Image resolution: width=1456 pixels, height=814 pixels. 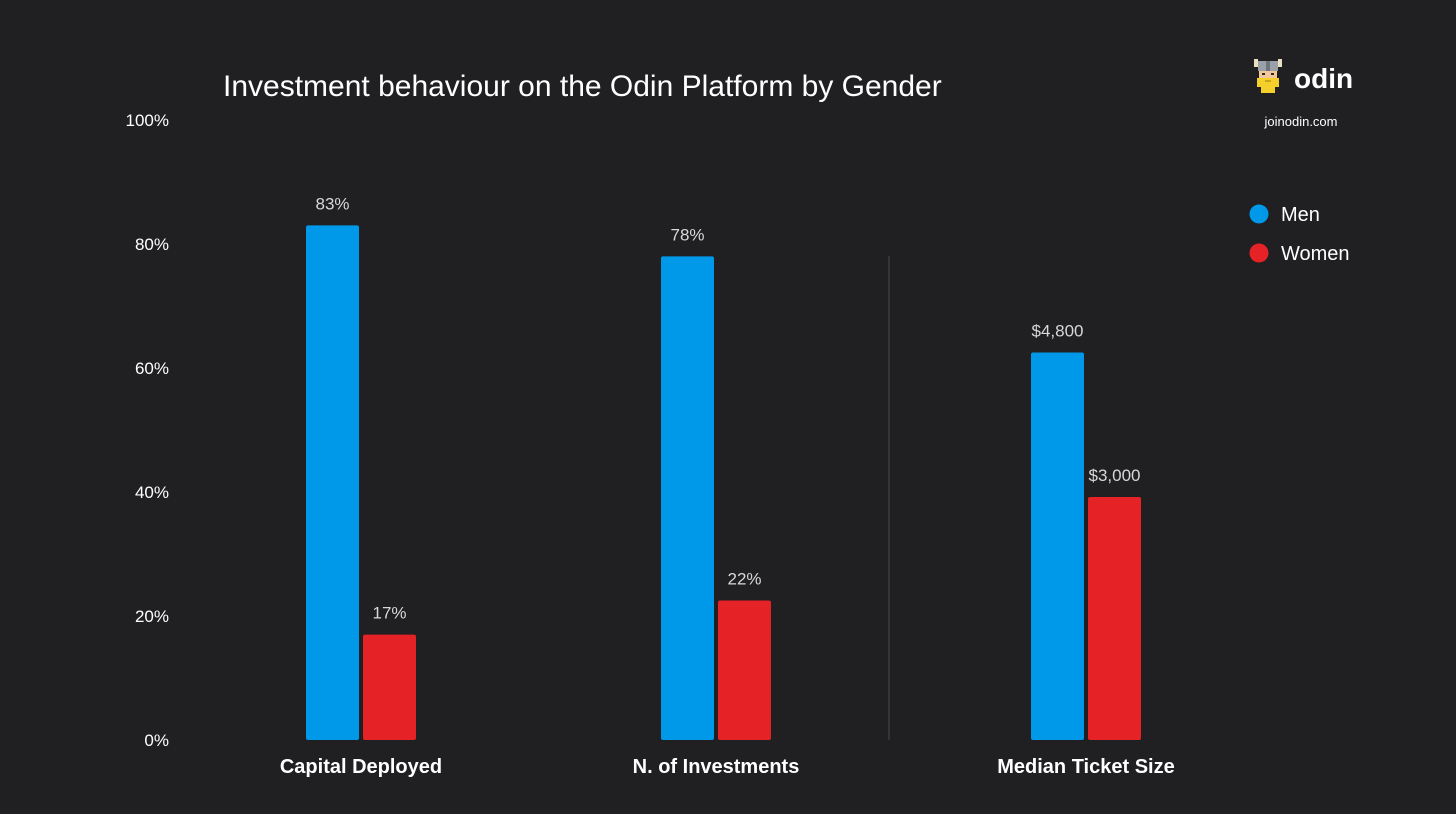 I want to click on category-label: Median Ticket Size, so click(x=1085, y=767).